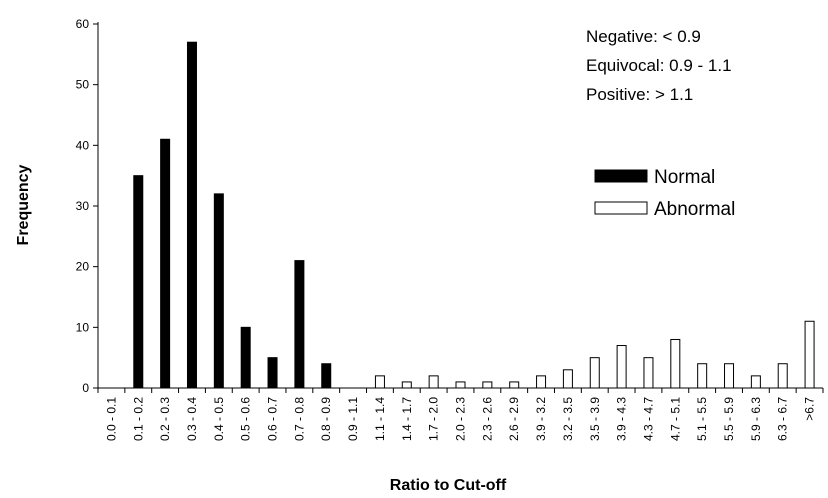  I want to click on x-tick-label: 1.7 - 2.0, so click(434, 419).